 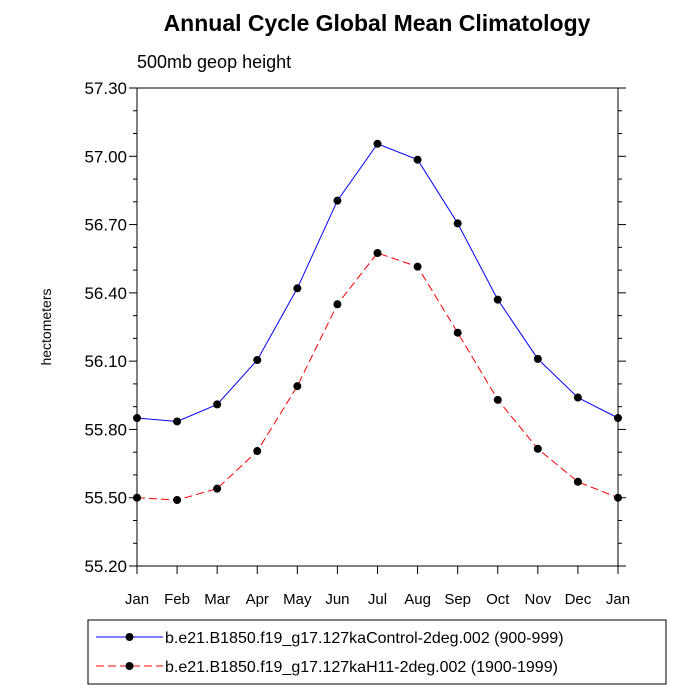 What do you see at coordinates (214, 62) in the screenshot?
I see `chart-subtitle: 500mb geop height` at bounding box center [214, 62].